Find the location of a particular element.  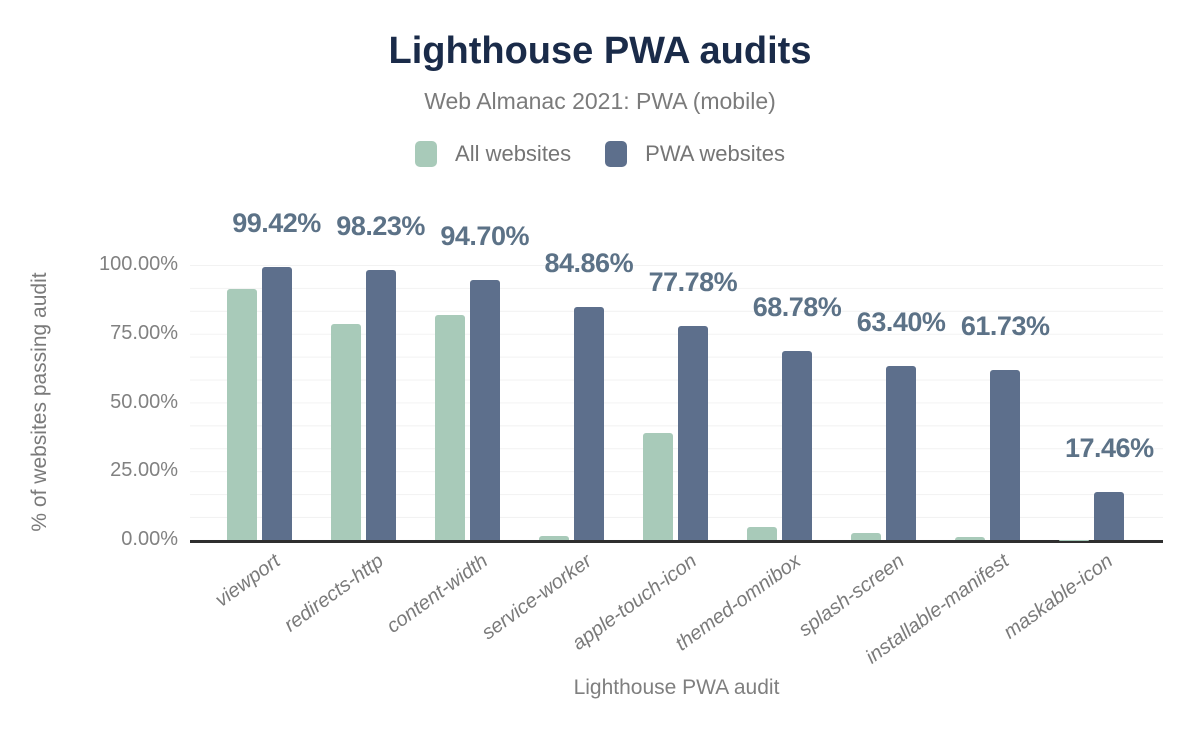

bar-pwa-websites-installable-manifest is located at coordinates (1005, 455).